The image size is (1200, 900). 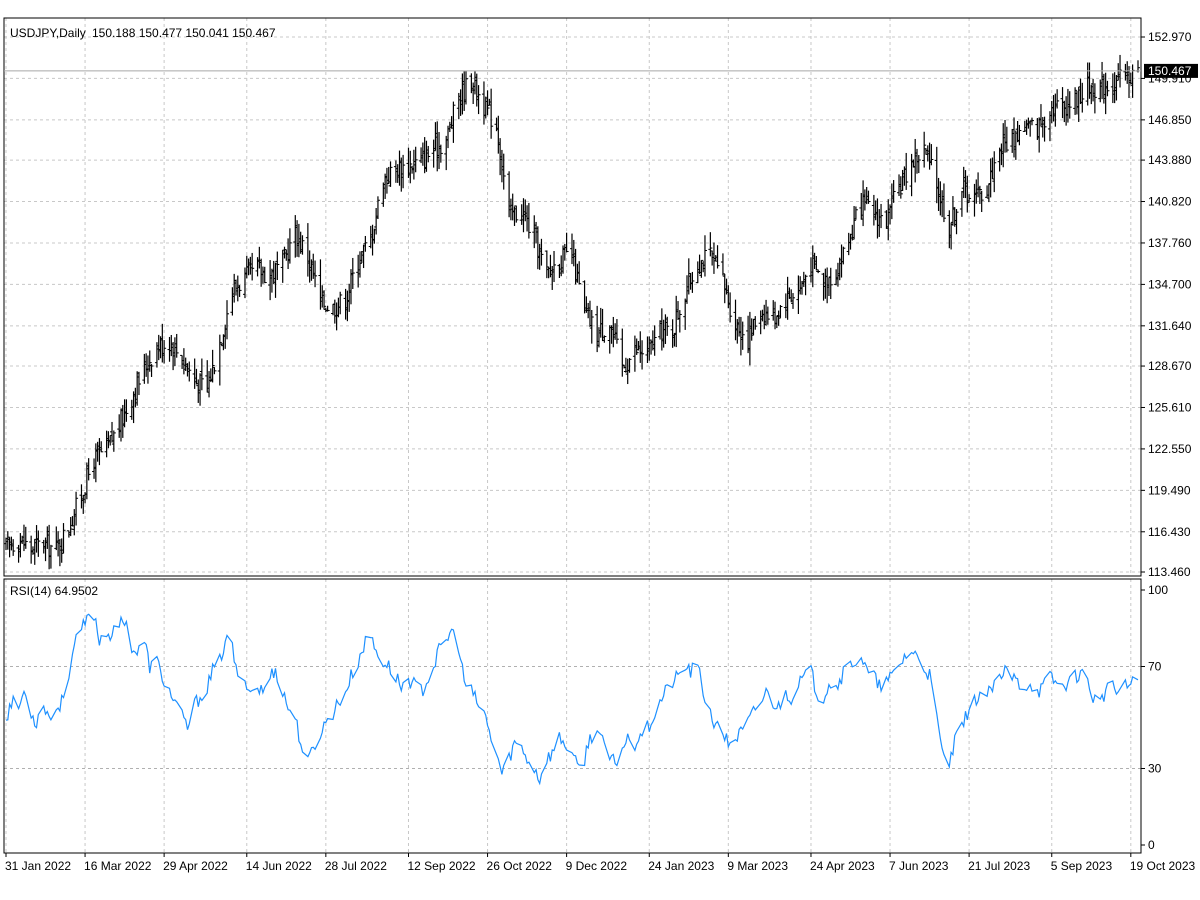 What do you see at coordinates (441, 866) in the screenshot?
I see `x-tick-label: 12 Sep 2022` at bounding box center [441, 866].